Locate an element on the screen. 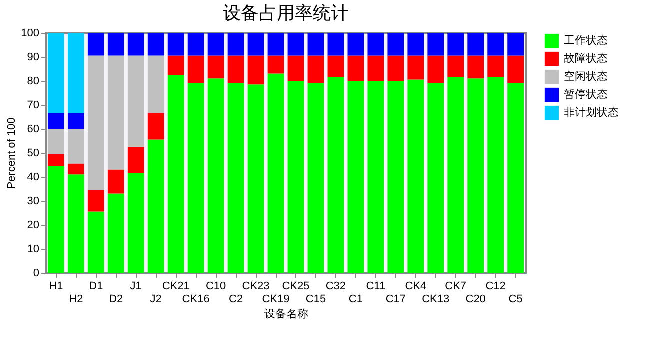 The image size is (666, 346). y-tick-label: 80 is located at coordinates (33, 82).